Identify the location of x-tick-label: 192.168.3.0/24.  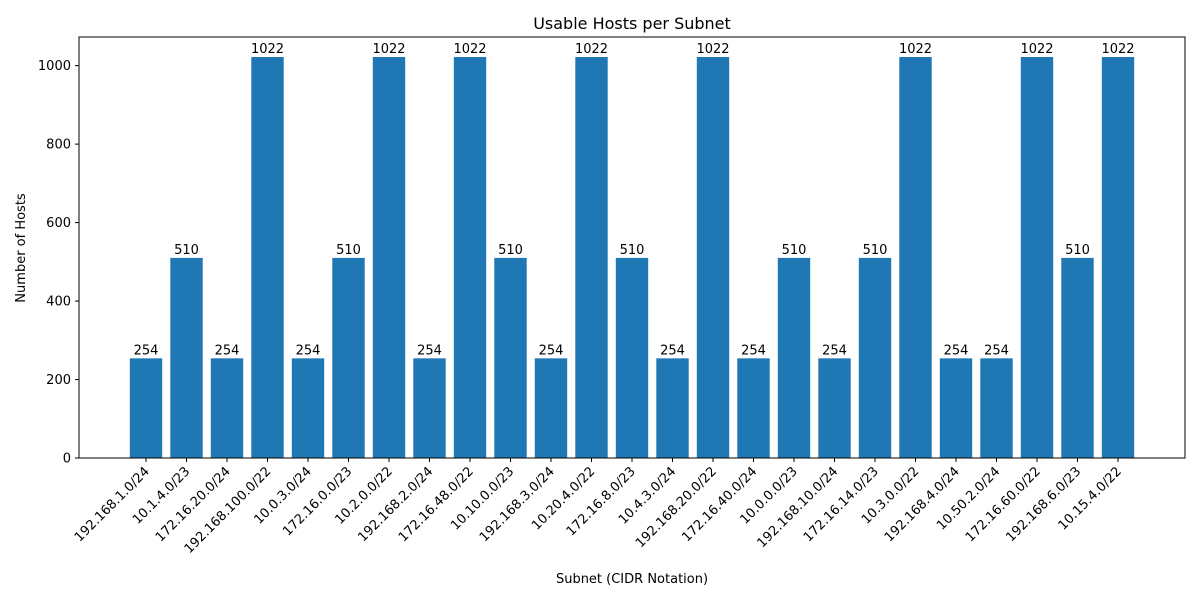
(517, 504).